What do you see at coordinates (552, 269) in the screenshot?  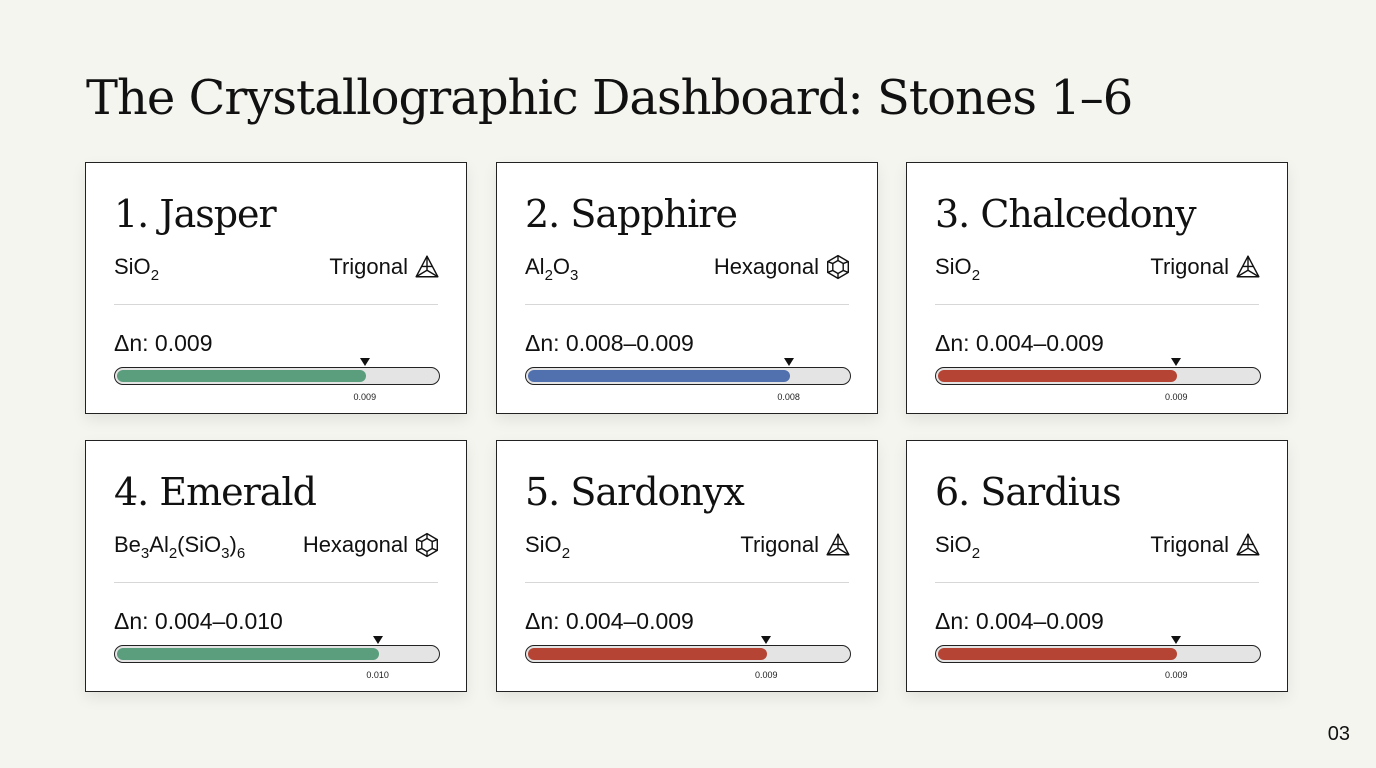 I see `chemical-formula: Al2O3` at bounding box center [552, 269].